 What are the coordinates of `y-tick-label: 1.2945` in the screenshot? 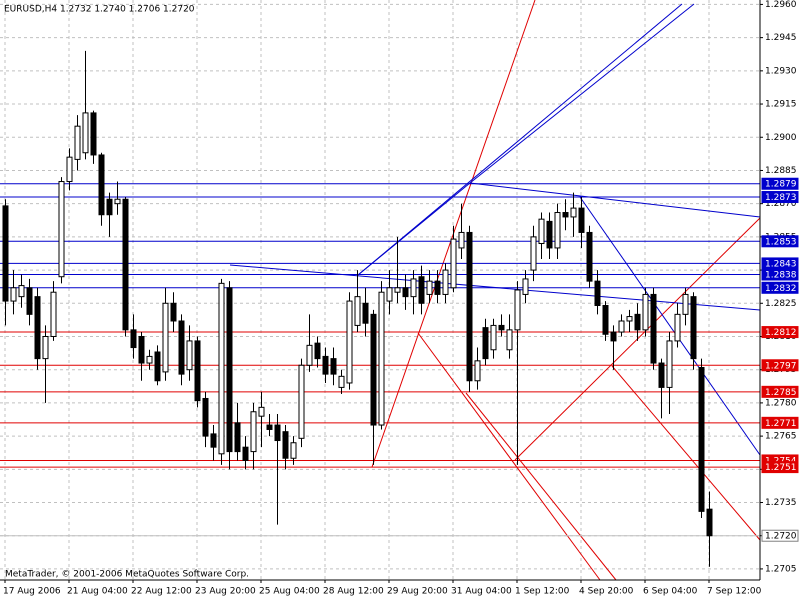 It's located at (781, 38).